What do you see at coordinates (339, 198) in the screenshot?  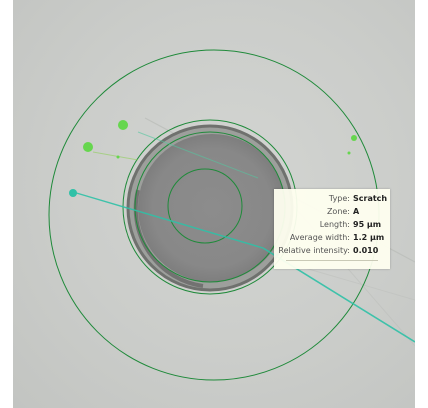 I see `defect-type-label: Type:` at bounding box center [339, 198].